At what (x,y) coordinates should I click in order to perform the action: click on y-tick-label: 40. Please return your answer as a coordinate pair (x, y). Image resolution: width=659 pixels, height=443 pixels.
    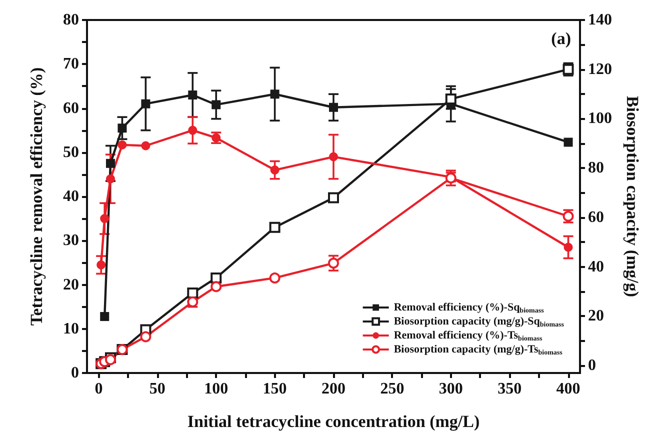
    Looking at the image, I should click on (71, 196).